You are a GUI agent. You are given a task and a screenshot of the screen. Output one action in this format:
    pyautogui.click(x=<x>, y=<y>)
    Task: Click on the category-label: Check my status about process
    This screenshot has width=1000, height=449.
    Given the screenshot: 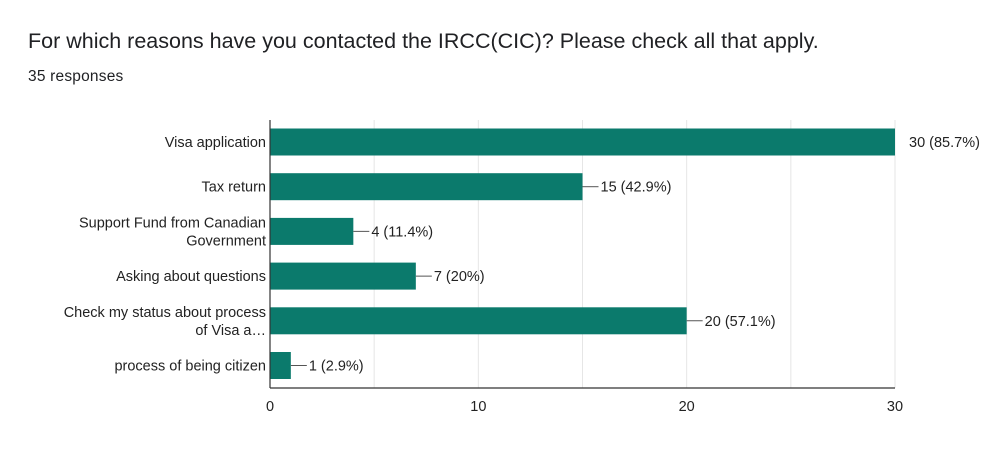 What is the action you would take?
    pyautogui.click(x=165, y=313)
    